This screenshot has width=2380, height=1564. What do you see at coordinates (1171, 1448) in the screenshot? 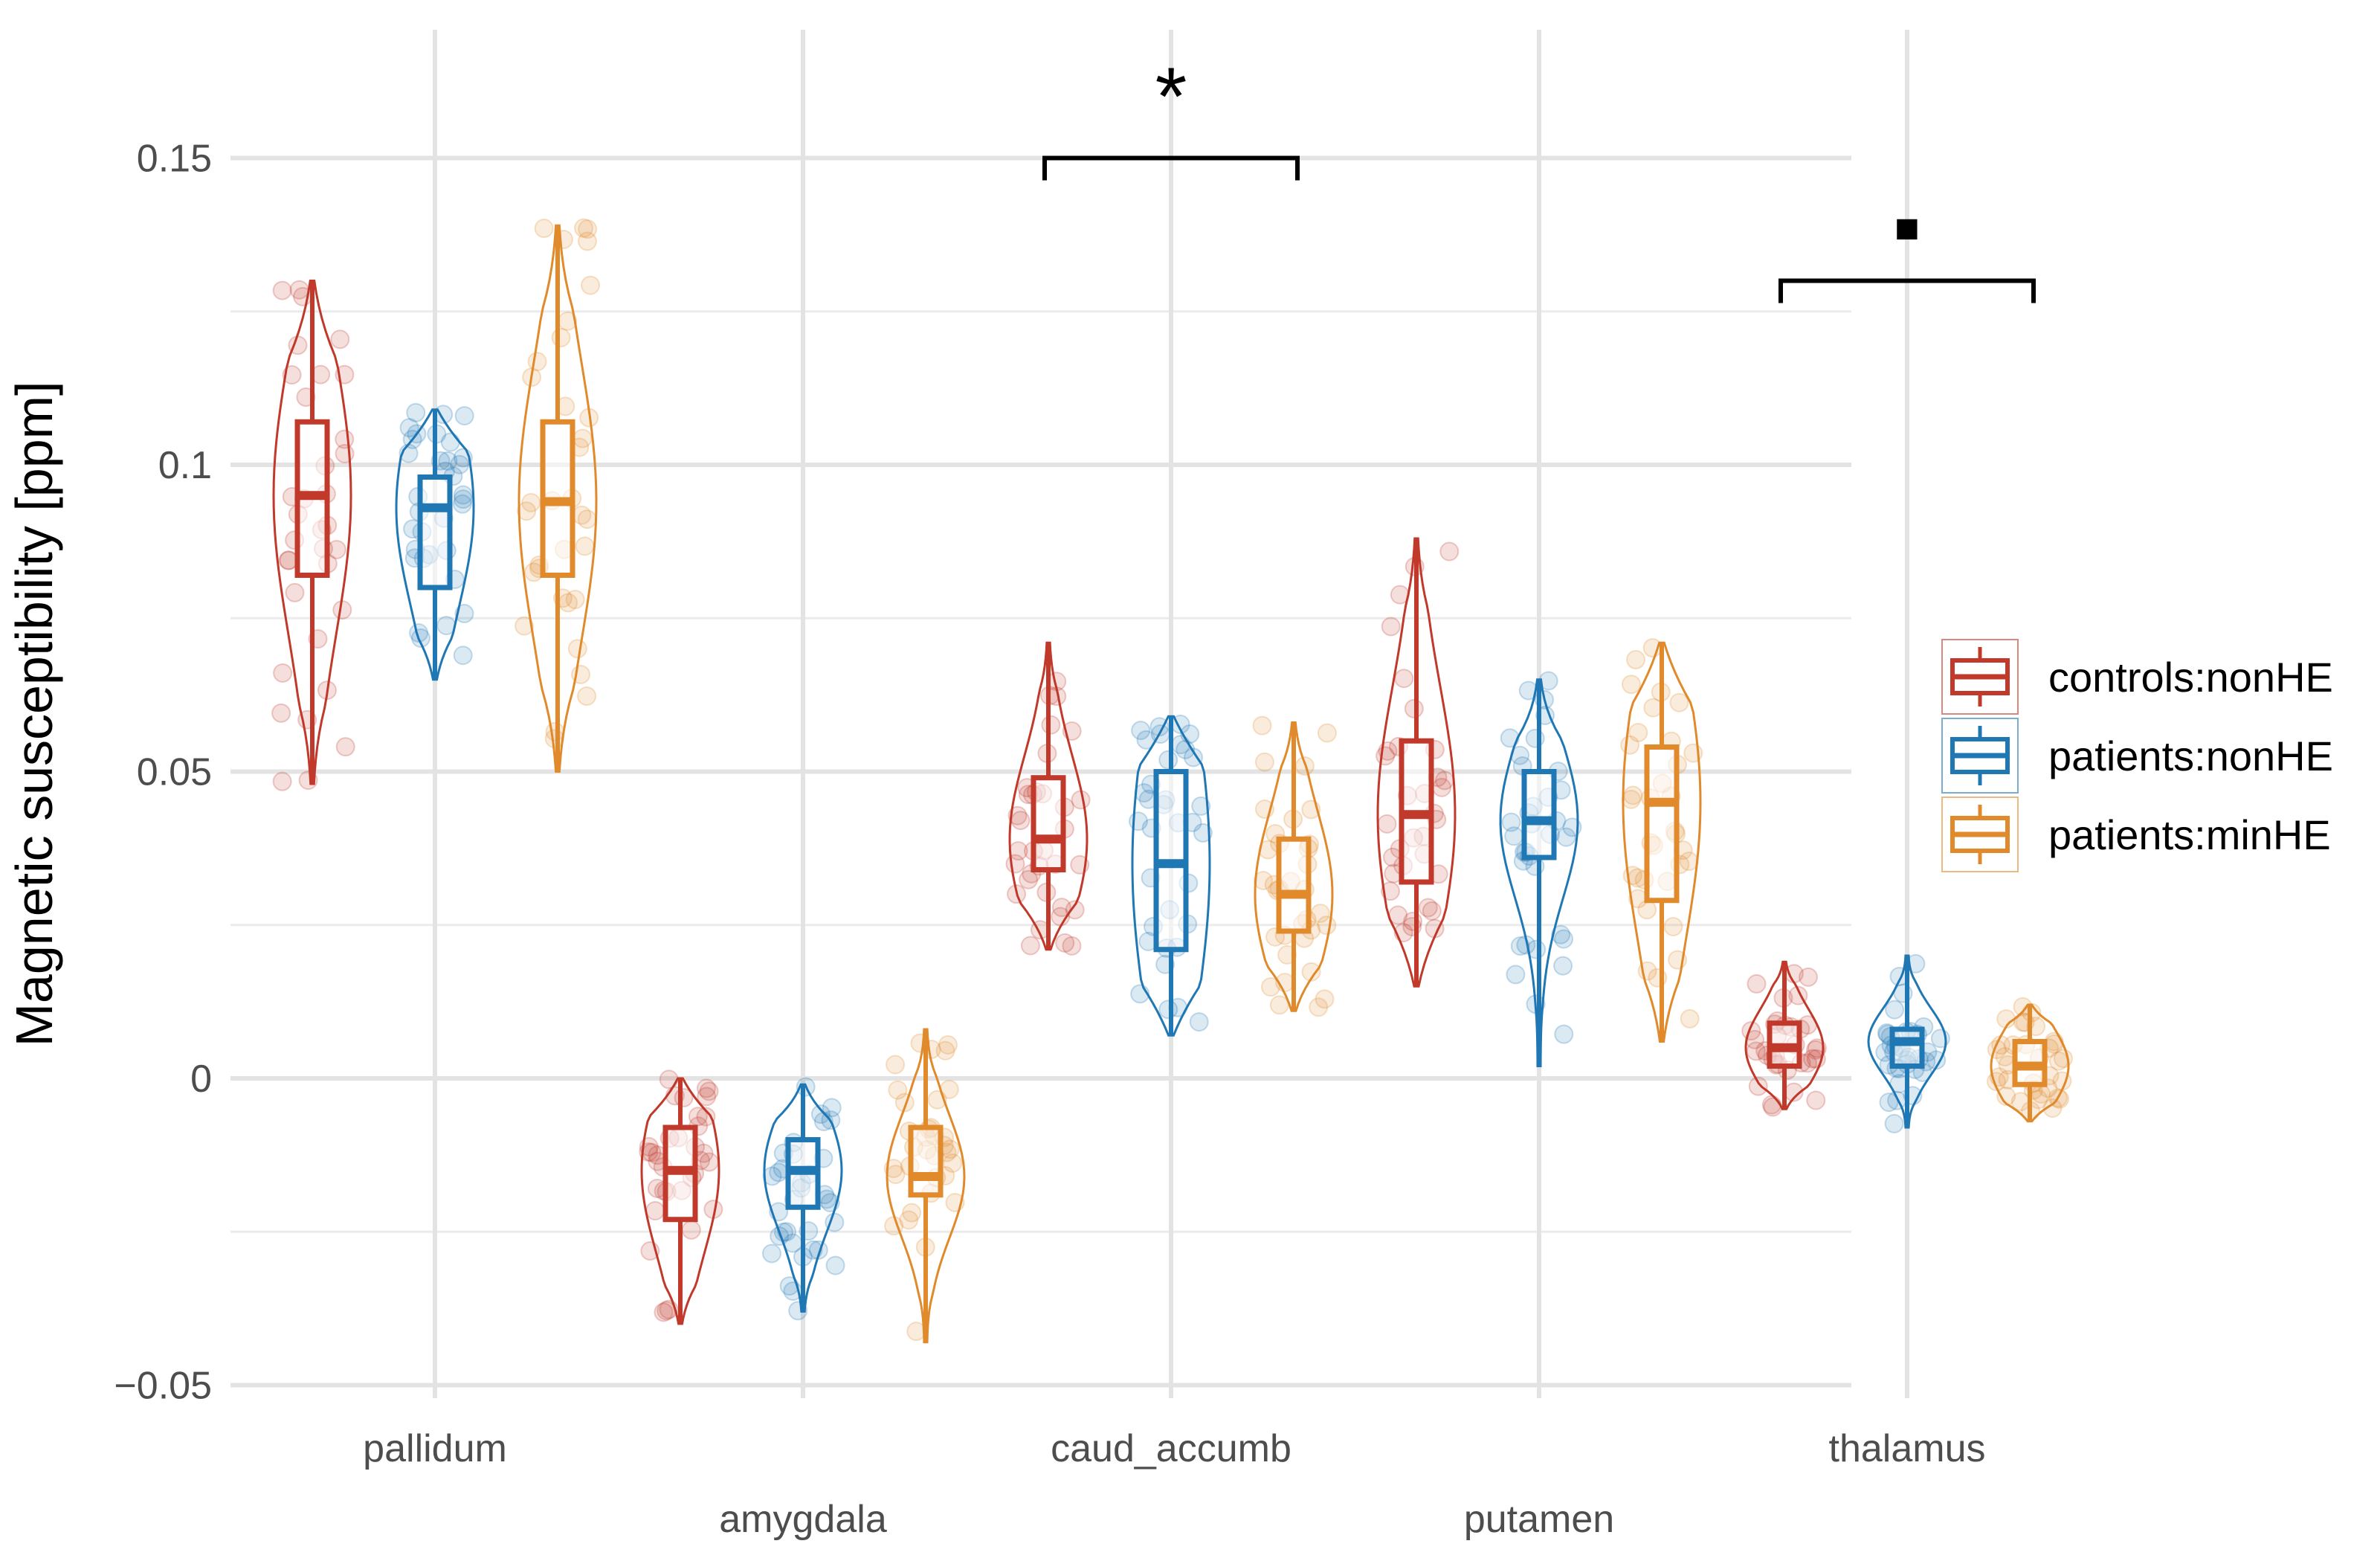
I see `x-tick-label: caud_accumb` at bounding box center [1171, 1448].